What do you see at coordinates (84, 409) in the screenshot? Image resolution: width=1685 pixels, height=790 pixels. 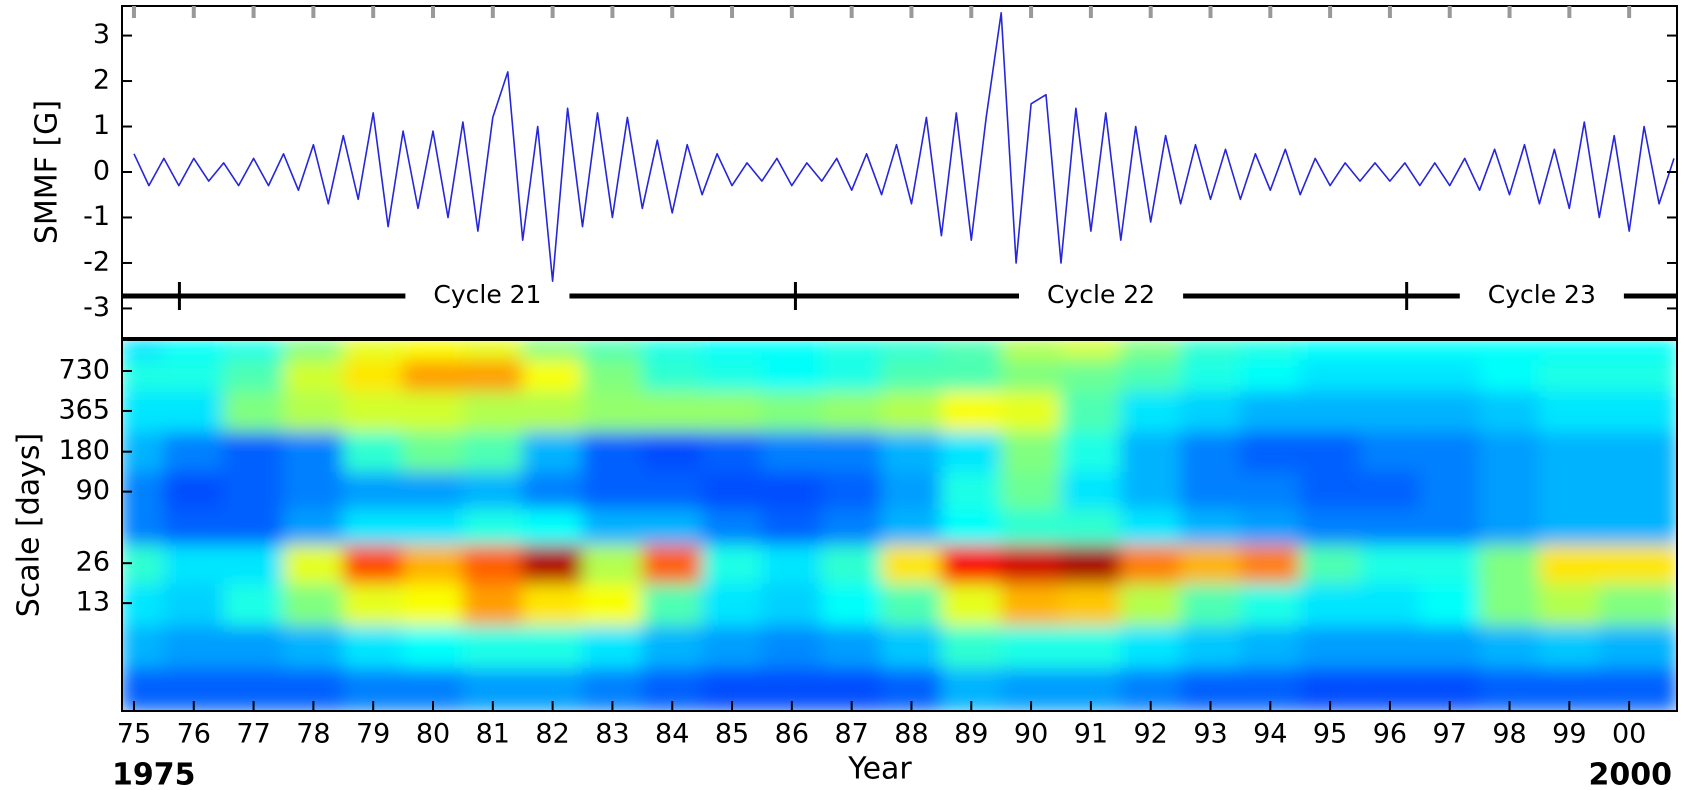 I see `y-tick-label: 365` at bounding box center [84, 409].